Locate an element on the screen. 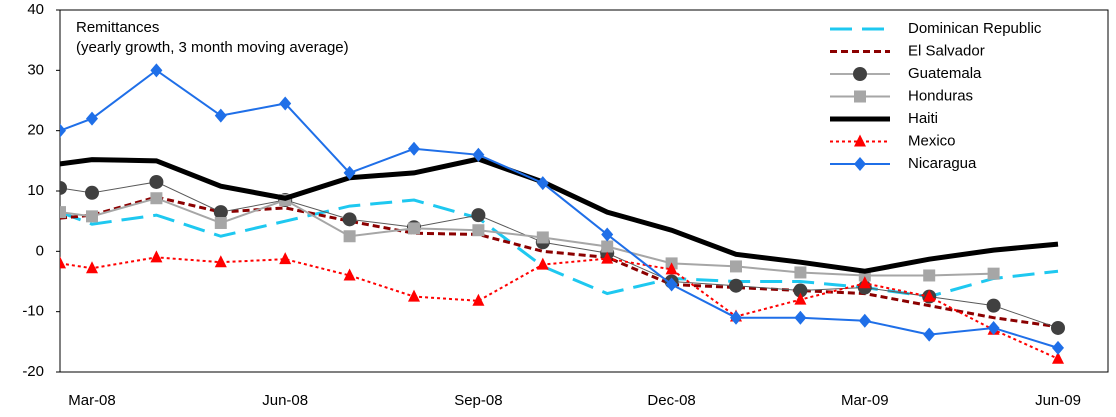 The image size is (1116, 417). y-tick-label: 10 is located at coordinates (35, 190).